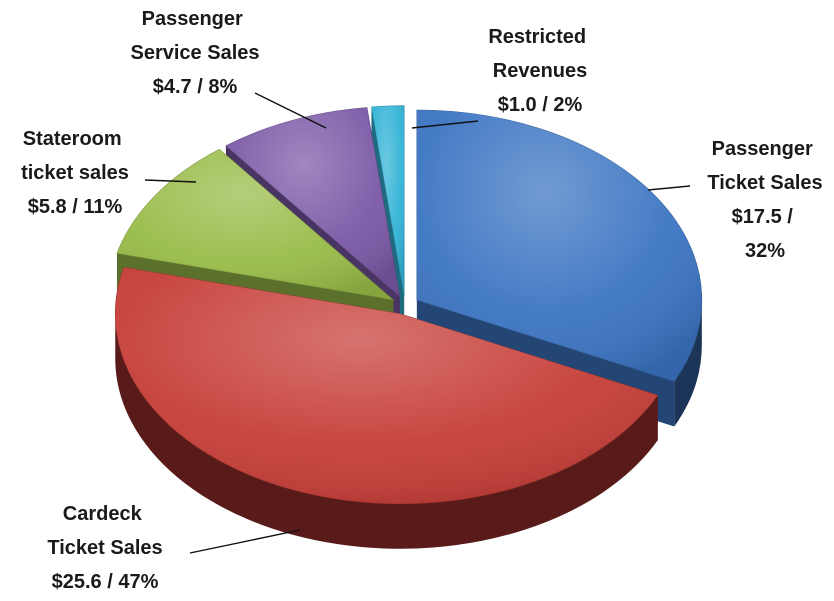 This screenshot has height=601, width=834. I want to click on value-label: $17.5 / 32%, so click(765, 234).